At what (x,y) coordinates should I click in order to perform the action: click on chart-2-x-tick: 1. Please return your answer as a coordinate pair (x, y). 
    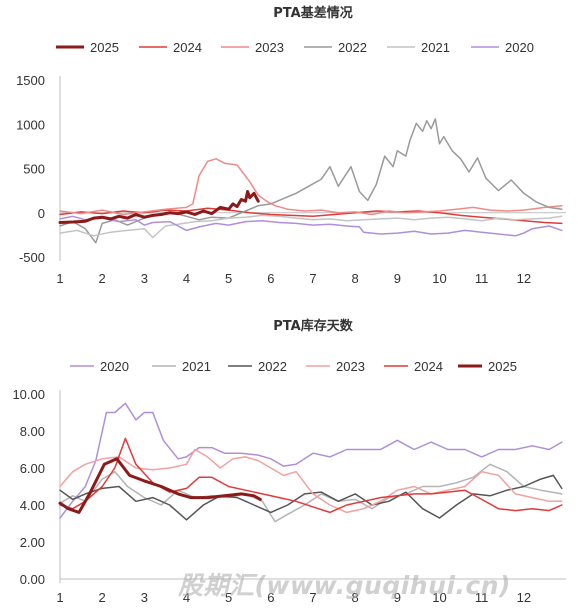
    Looking at the image, I should click on (59, 597).